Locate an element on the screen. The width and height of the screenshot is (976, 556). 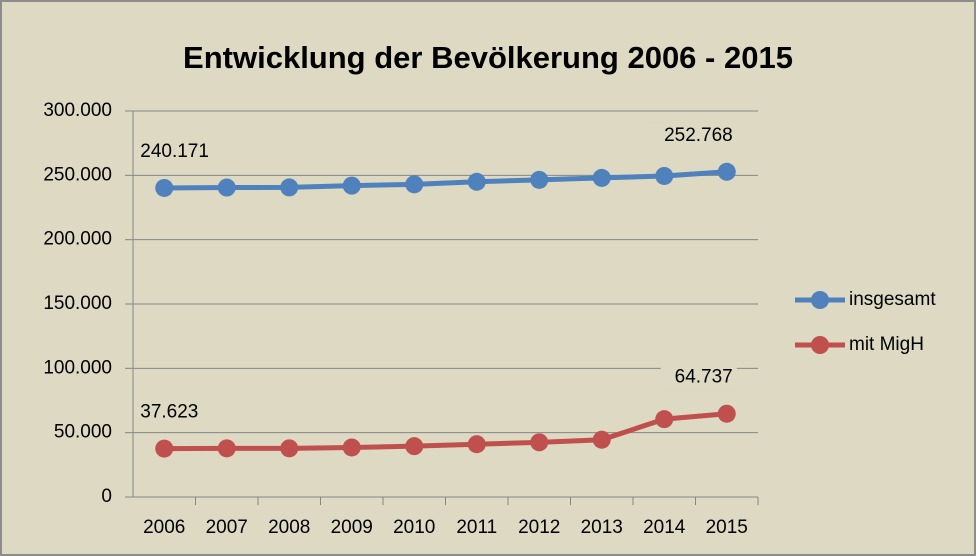
chart-title: Entwicklung der Bevölkerung 2006 - 2015 is located at coordinates (488, 57).